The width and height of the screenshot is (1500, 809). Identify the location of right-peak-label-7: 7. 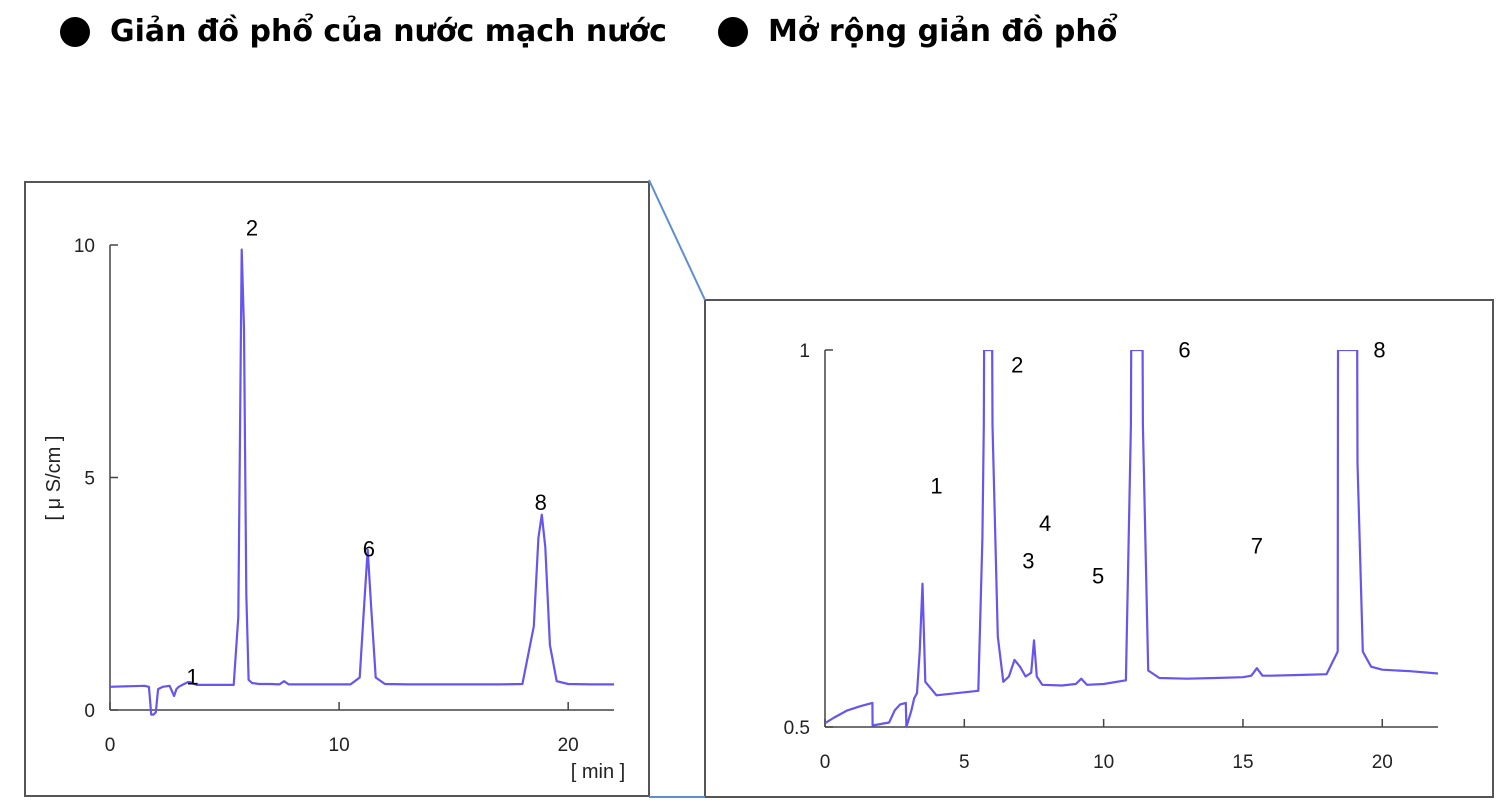
(1257, 546).